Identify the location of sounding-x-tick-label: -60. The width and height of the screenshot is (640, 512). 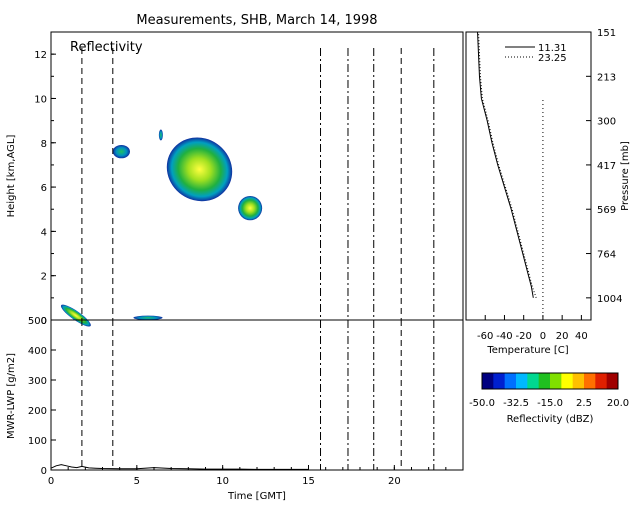
(485, 336).